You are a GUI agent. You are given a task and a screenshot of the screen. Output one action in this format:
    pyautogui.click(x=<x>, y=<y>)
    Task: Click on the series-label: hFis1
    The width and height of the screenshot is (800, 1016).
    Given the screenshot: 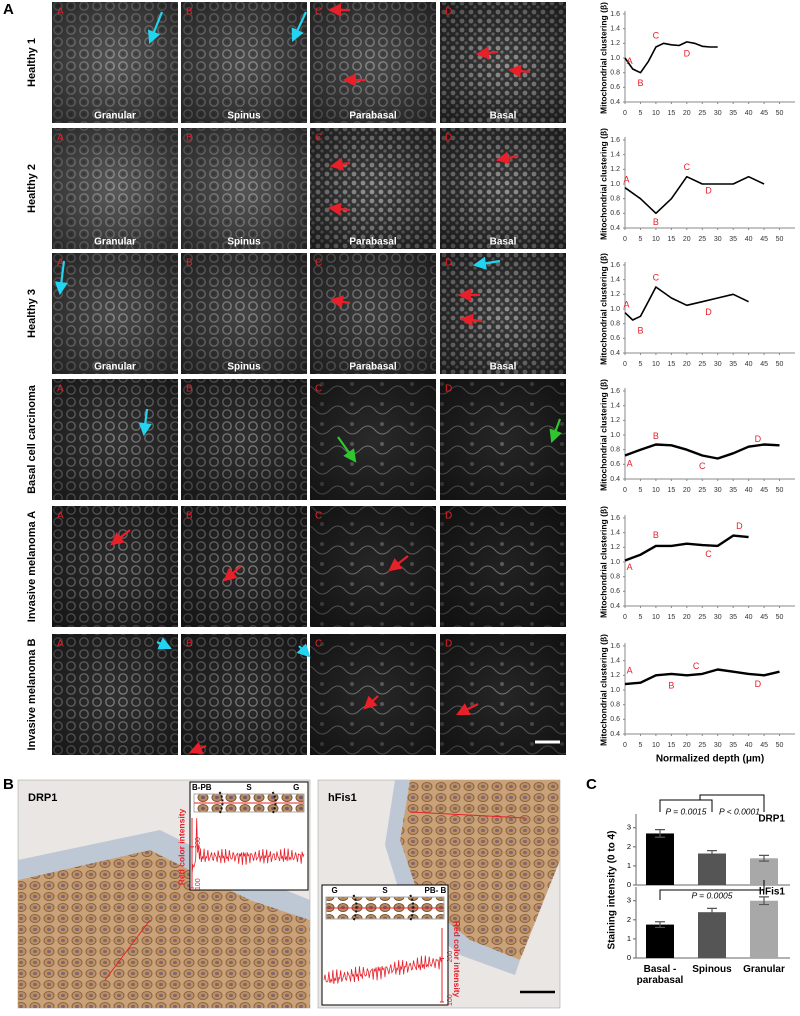 What is the action you would take?
    pyautogui.click(x=772, y=892)
    